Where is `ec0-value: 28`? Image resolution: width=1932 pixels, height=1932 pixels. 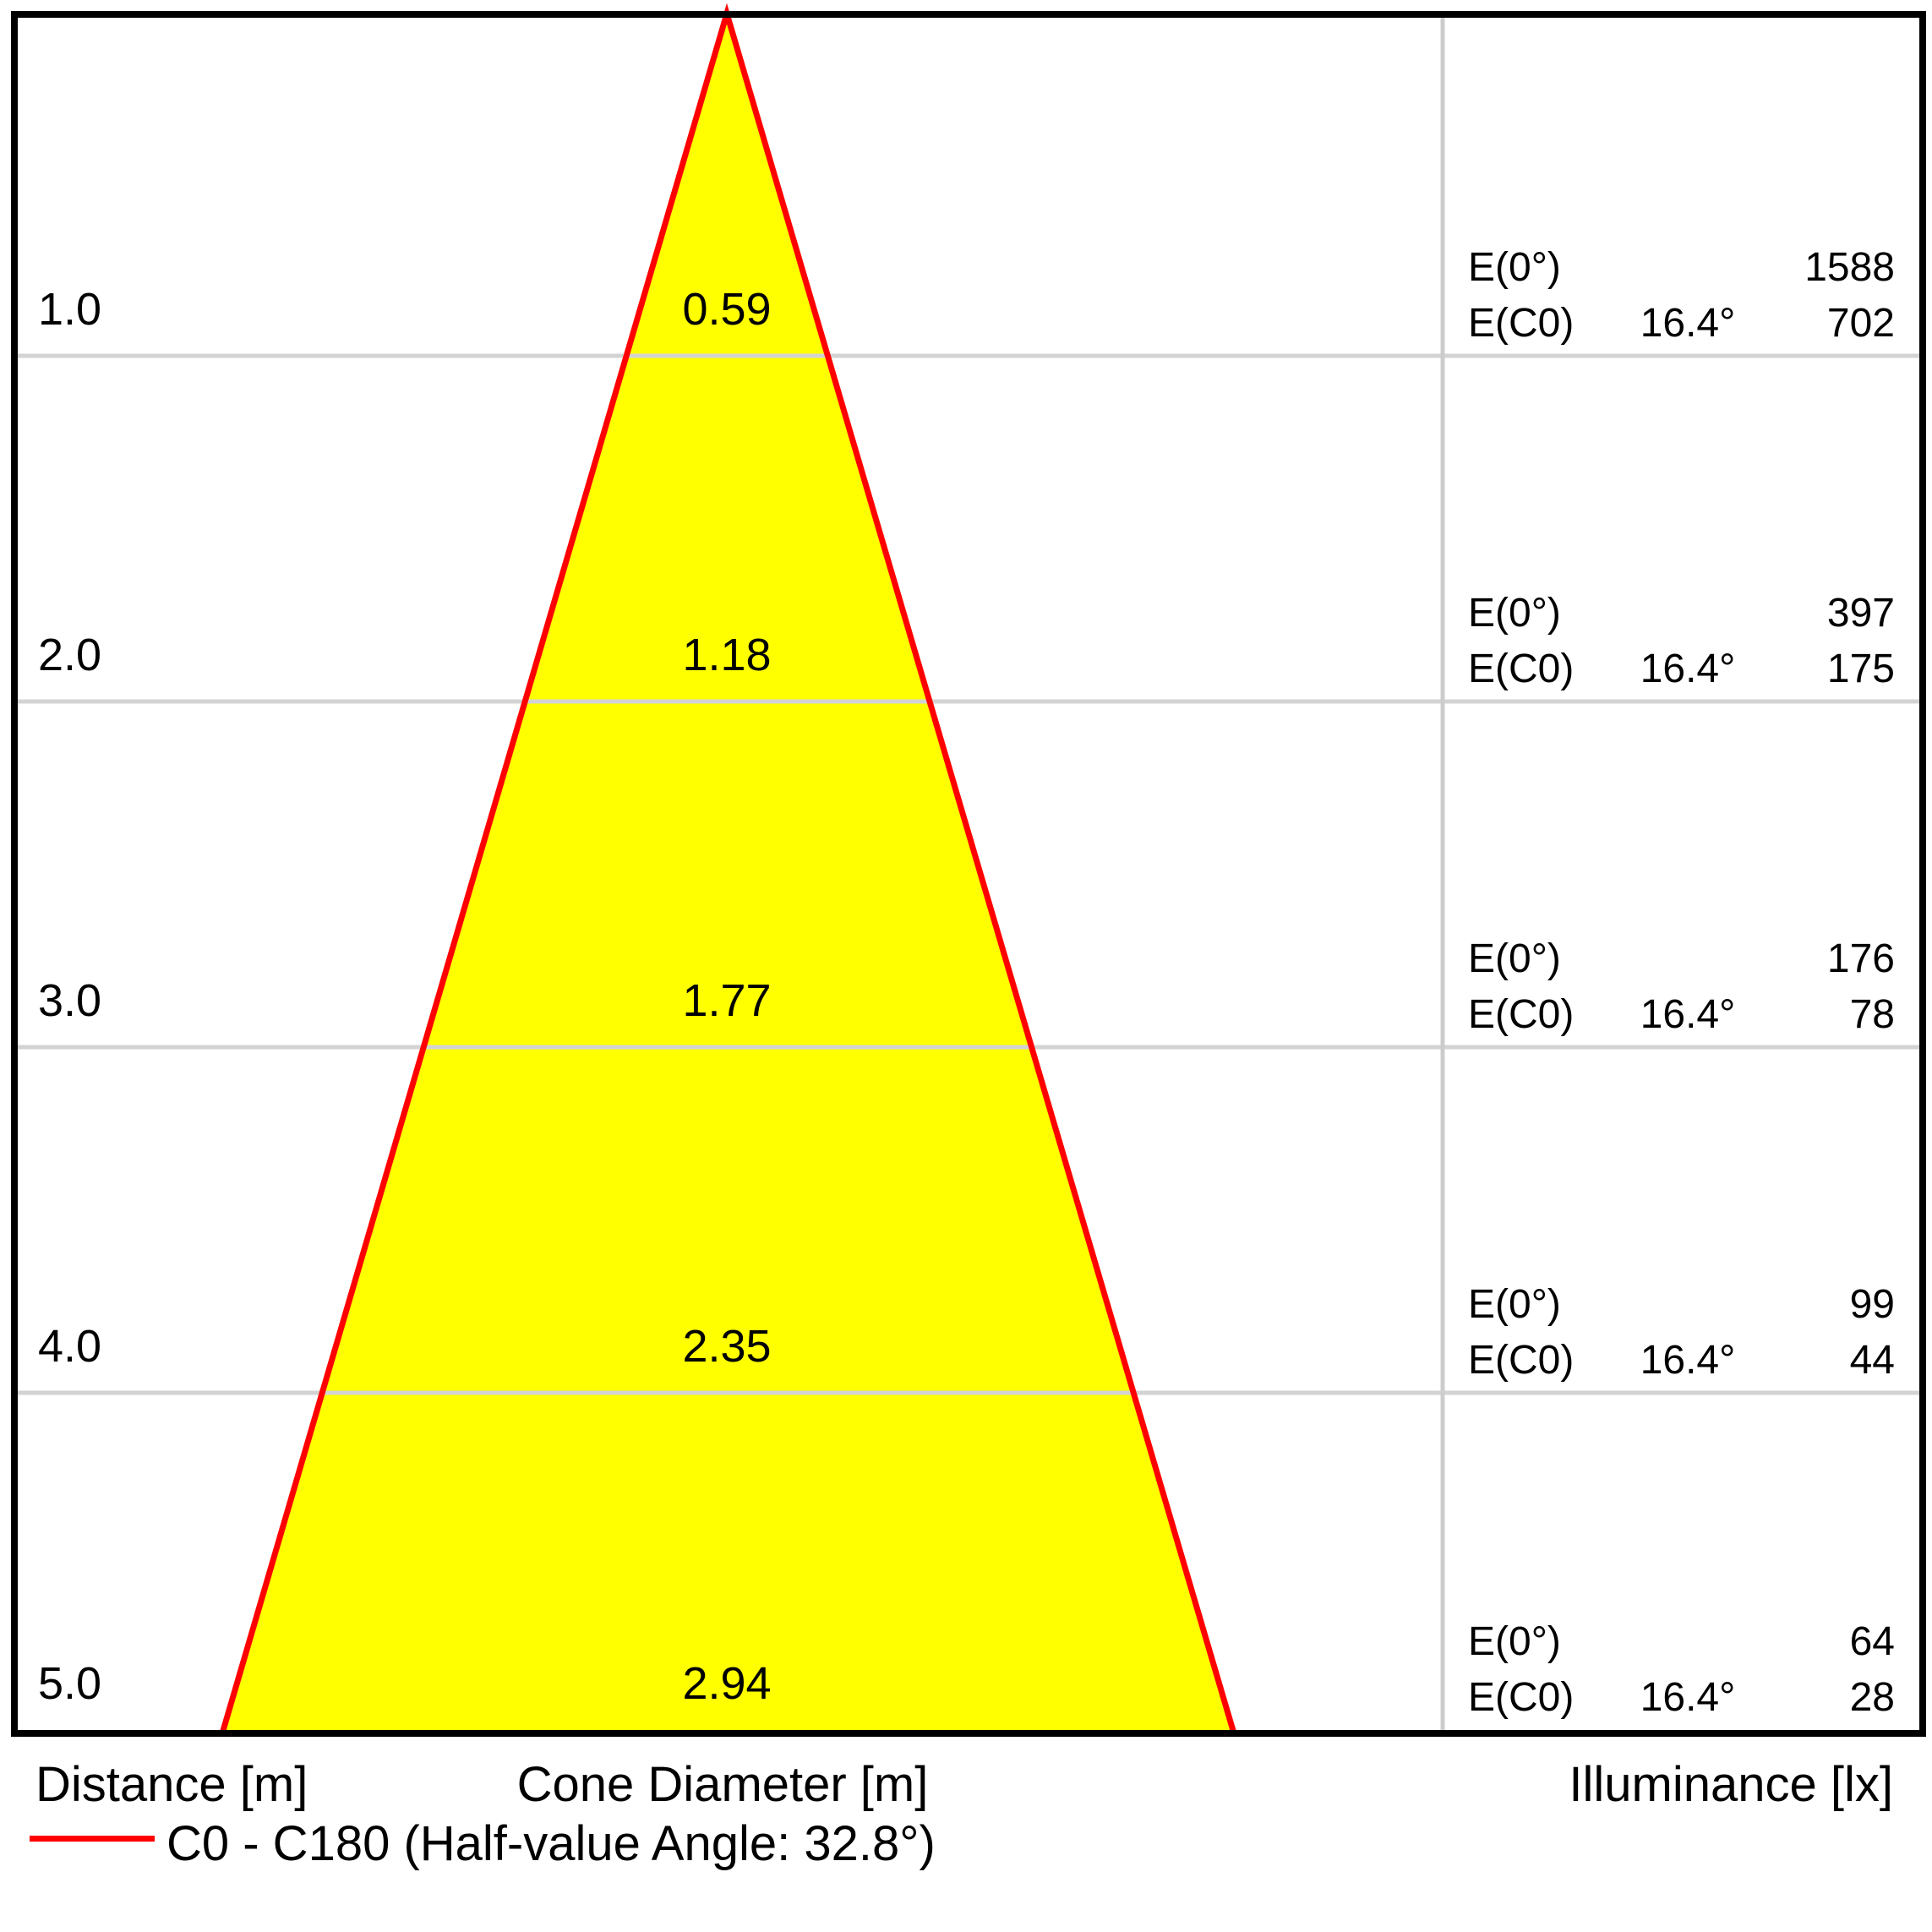
ec0-value: 28 is located at coordinates (1872, 1697).